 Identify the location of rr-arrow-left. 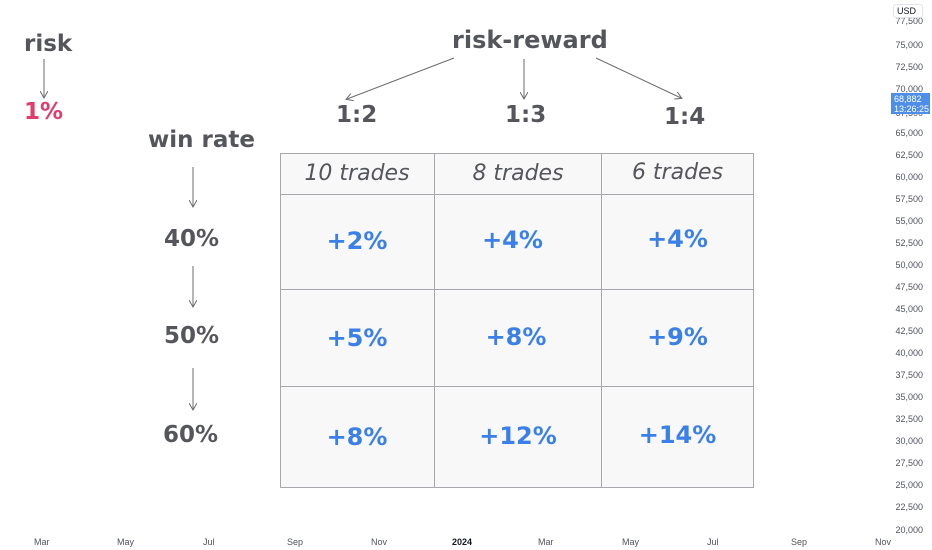
(401, 78).